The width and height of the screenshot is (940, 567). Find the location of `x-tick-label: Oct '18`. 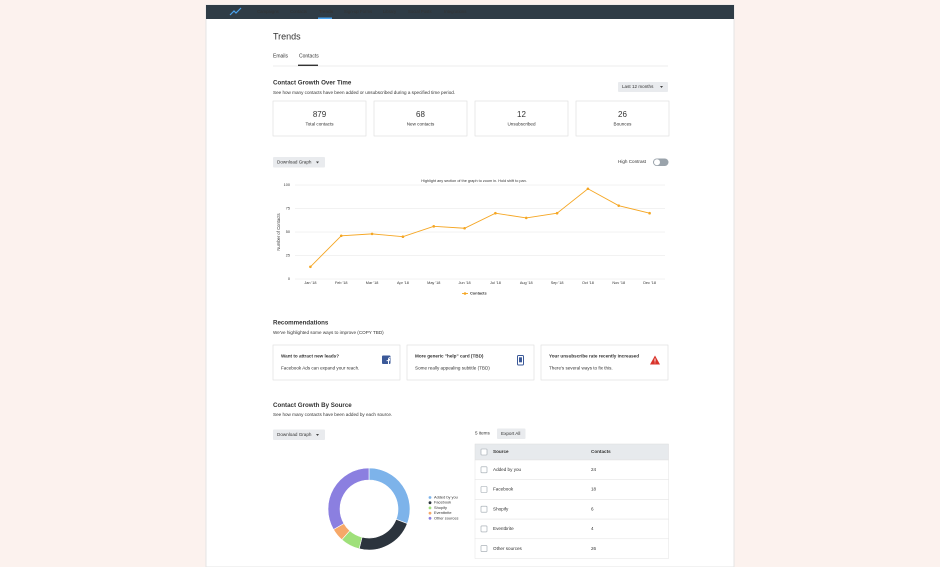

x-tick-label: Oct '18 is located at coordinates (588, 283).